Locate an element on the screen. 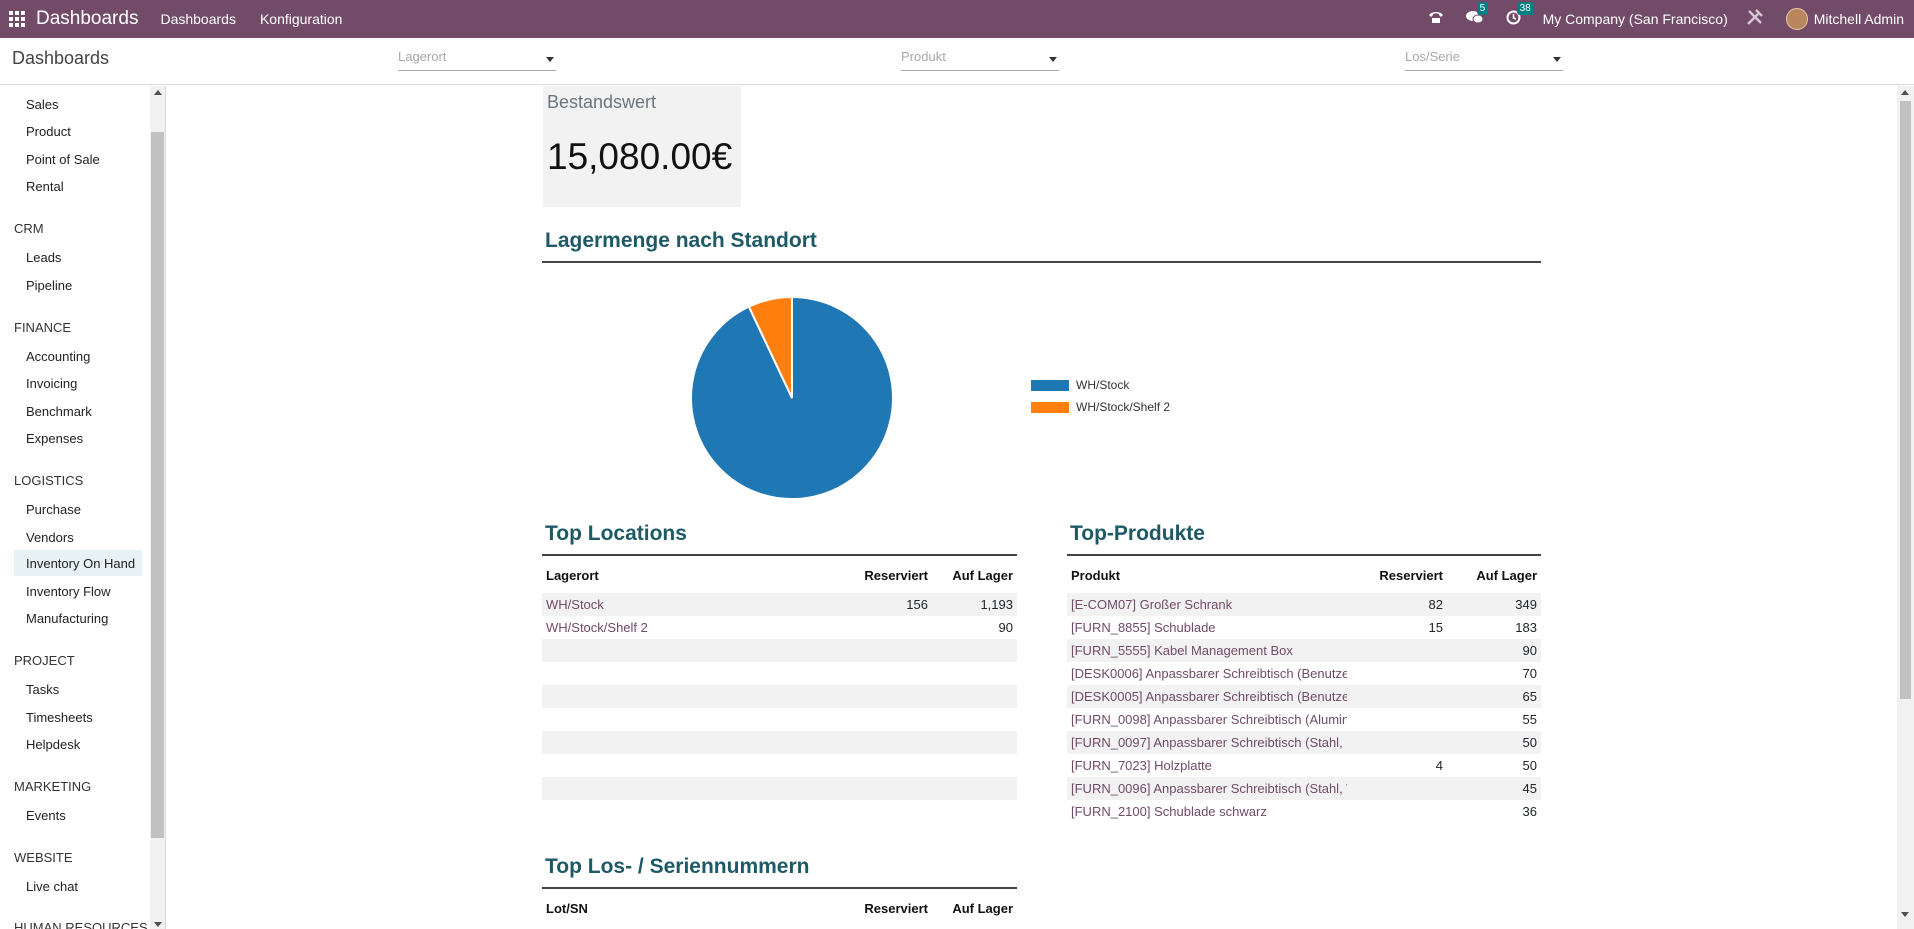 The image size is (1914, 929). sidebar-scroll-thumb is located at coordinates (157, 485).